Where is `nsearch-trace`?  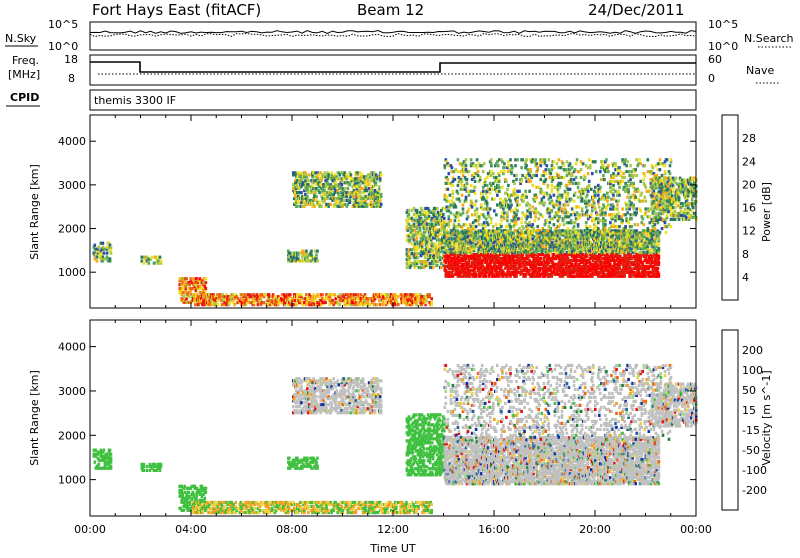 nsearch-trace is located at coordinates (393, 35).